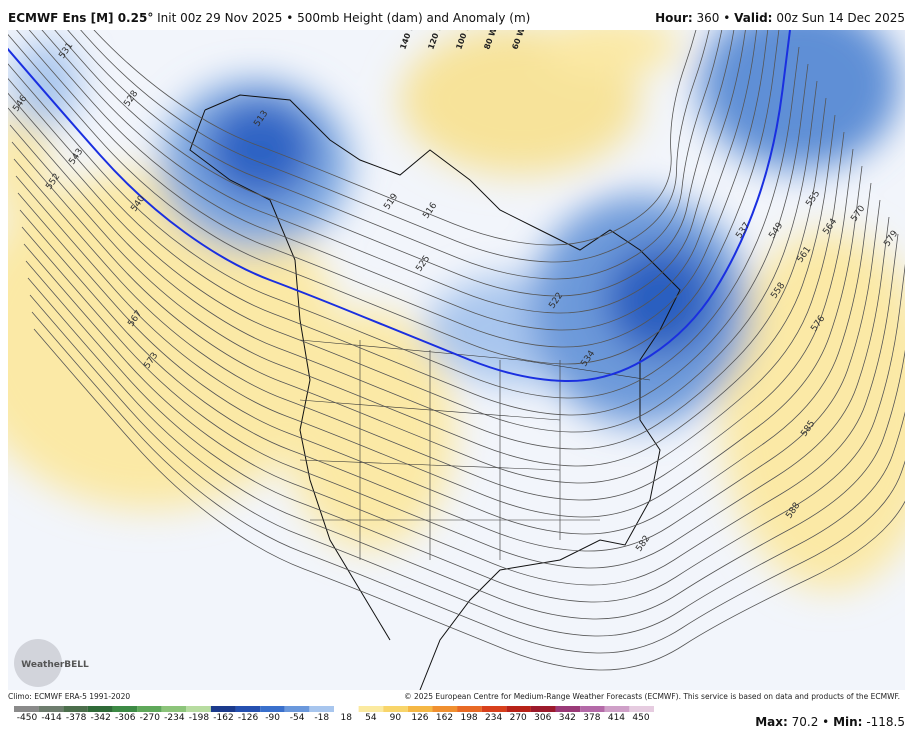  Describe the element at coordinates (51, 718) in the screenshot. I see `colorbar-label: -414` at that location.